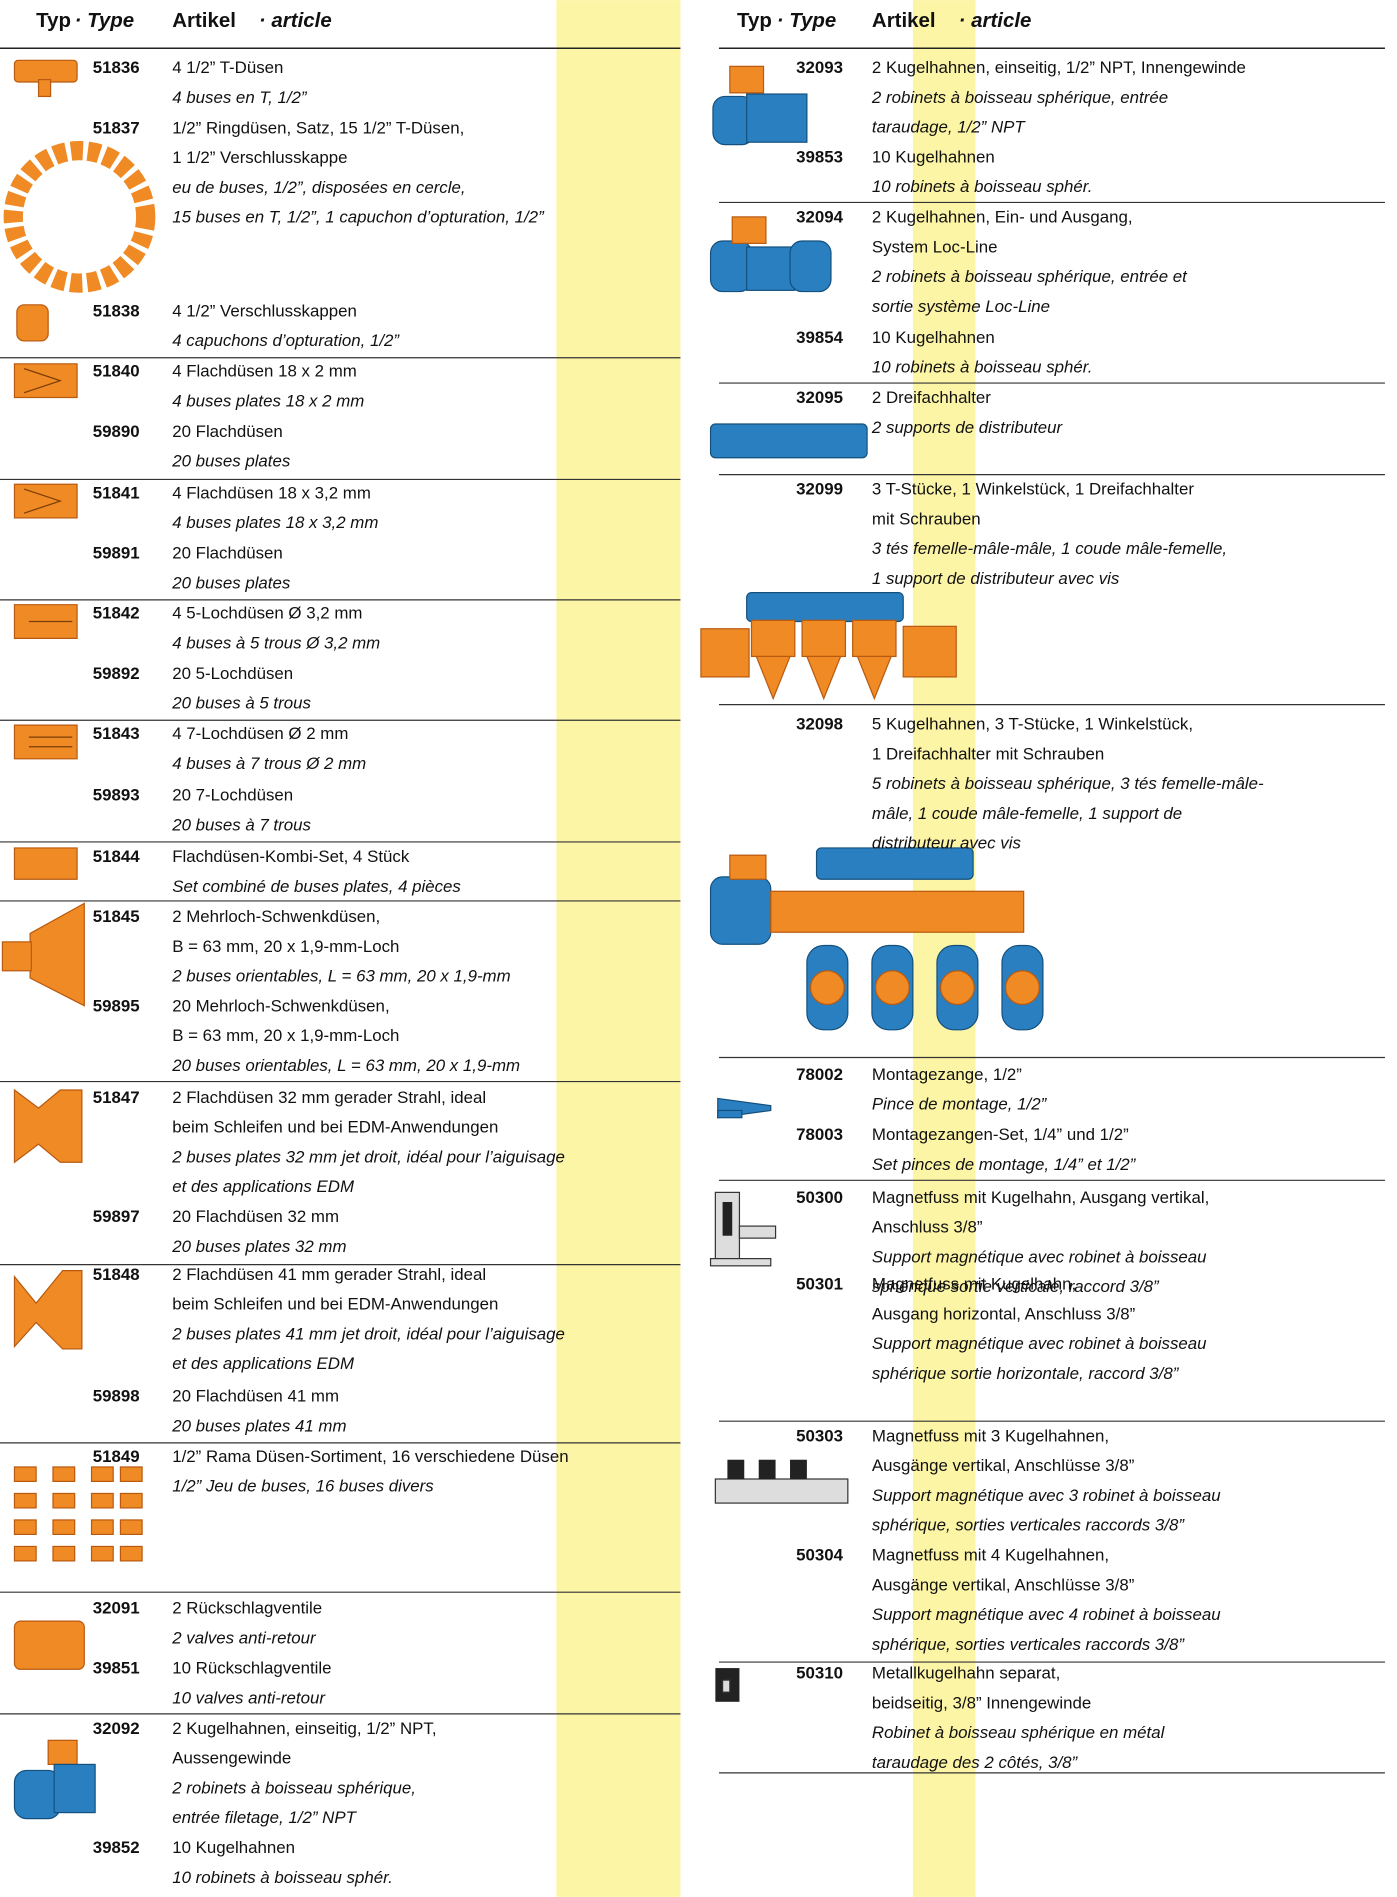  What do you see at coordinates (819, 724) in the screenshot?
I see `item-code: 32098` at bounding box center [819, 724].